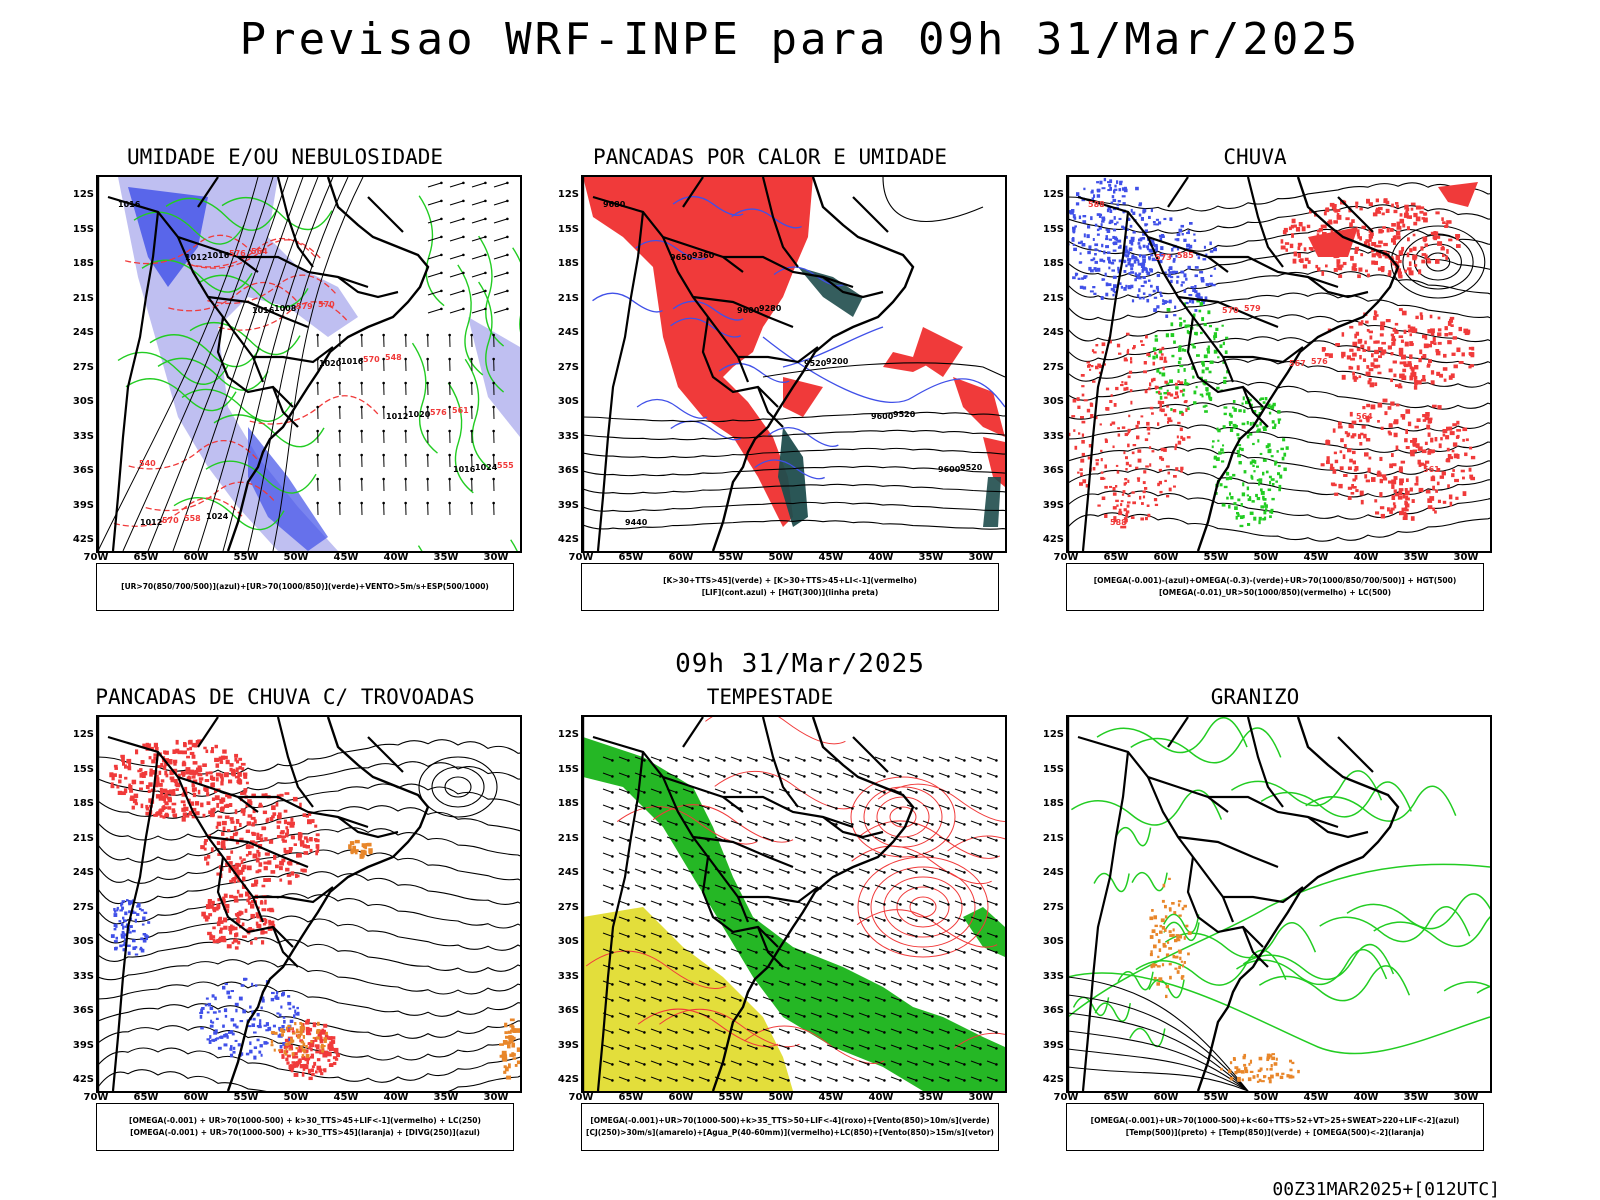  Describe the element at coordinates (769, 157) in the screenshot. I see `panel-title: PANCADAS POR CALOR E UMIDADE` at that location.